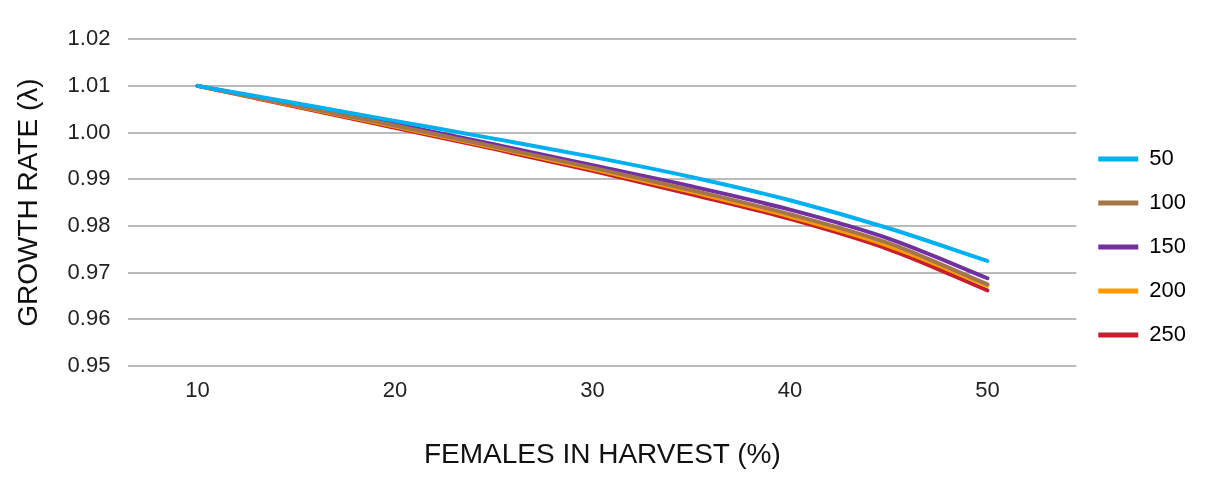  What do you see at coordinates (1168, 202) in the screenshot?
I see `legend-label: 100` at bounding box center [1168, 202].